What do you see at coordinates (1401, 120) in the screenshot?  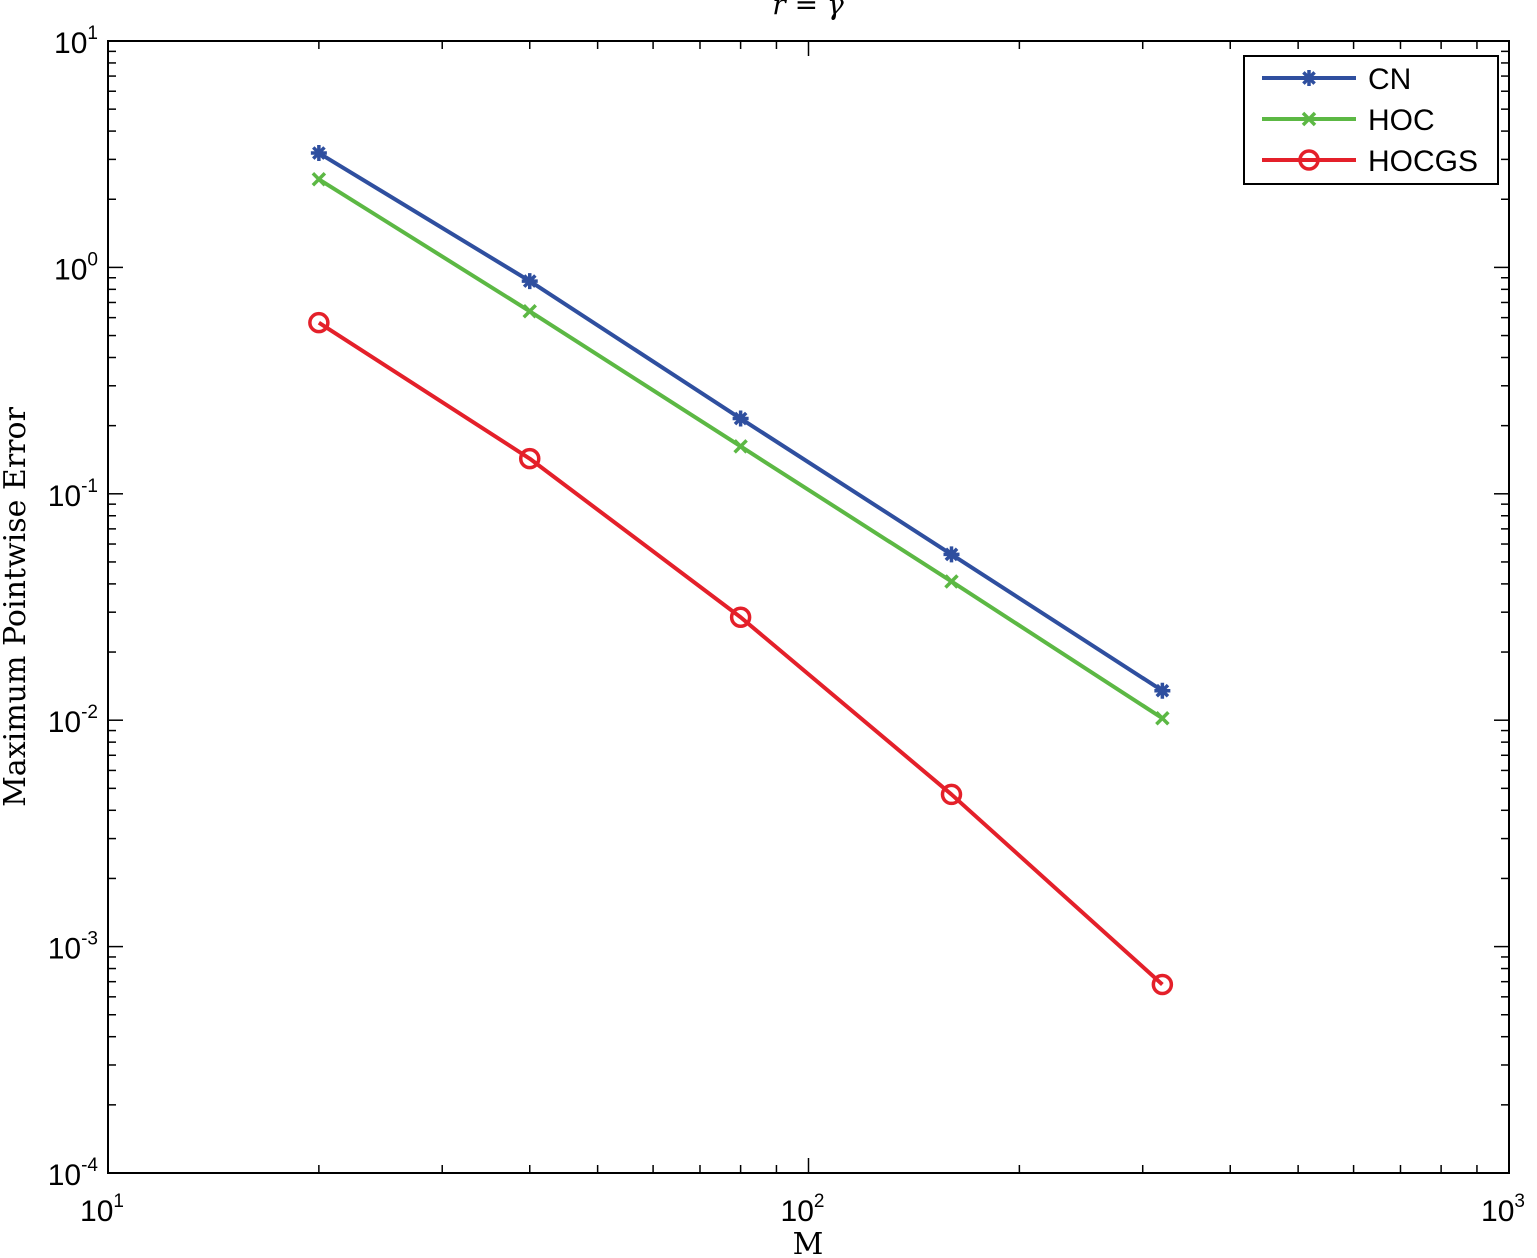 I see `legend-label: HOC` at bounding box center [1401, 120].